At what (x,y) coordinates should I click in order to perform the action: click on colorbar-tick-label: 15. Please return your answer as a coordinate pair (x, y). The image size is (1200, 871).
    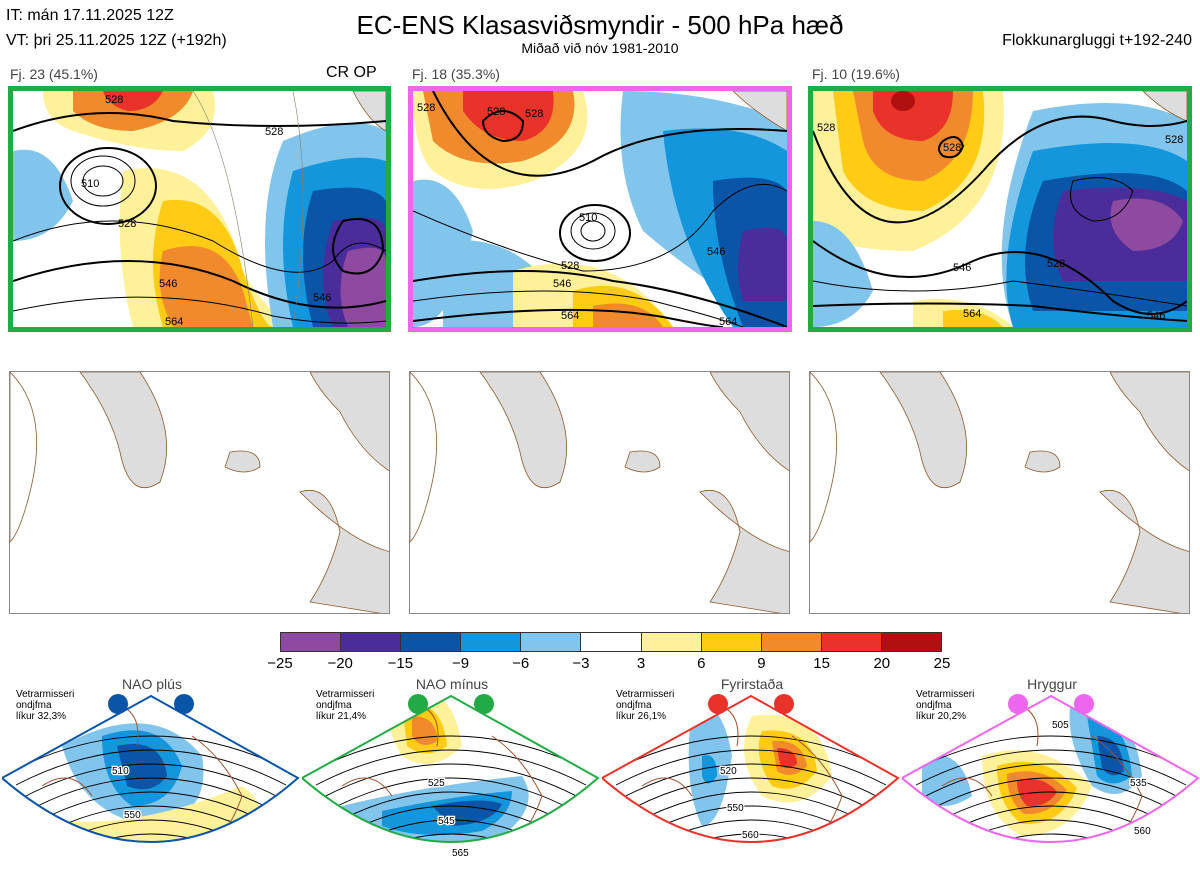
    Looking at the image, I should click on (821, 663).